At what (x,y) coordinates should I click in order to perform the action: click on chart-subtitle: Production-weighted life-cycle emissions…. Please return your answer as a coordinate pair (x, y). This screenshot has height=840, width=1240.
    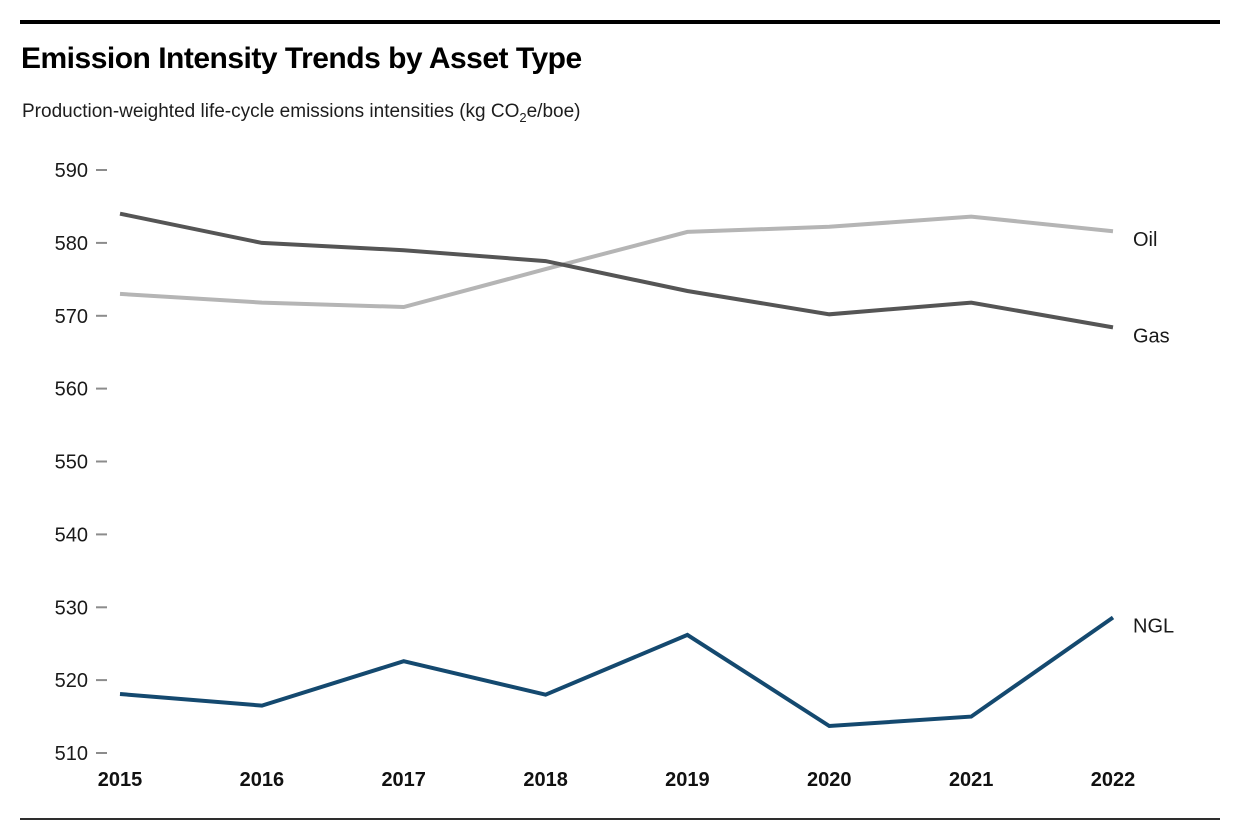
    Looking at the image, I should click on (301, 113).